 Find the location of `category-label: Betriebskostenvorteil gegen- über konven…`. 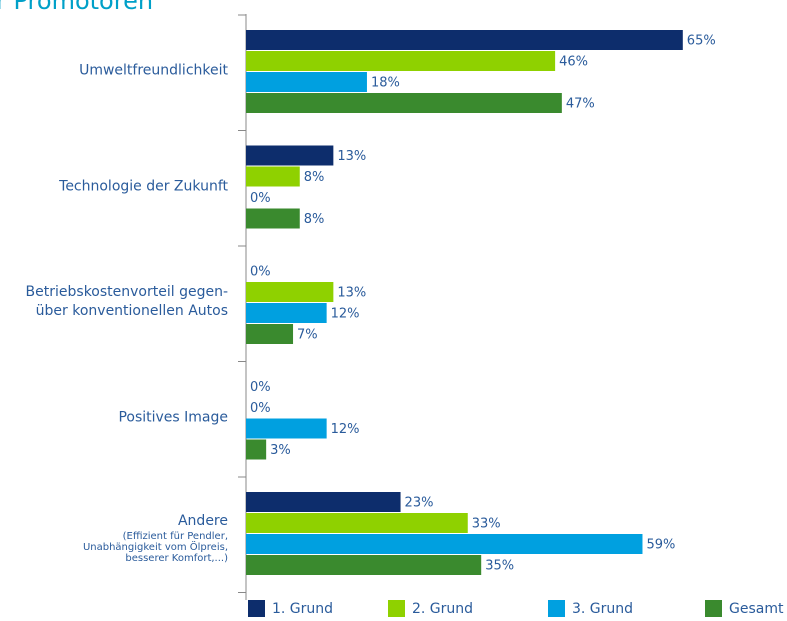

category-label: Betriebskostenvorteil gegen- über konven… is located at coordinates (126, 301).